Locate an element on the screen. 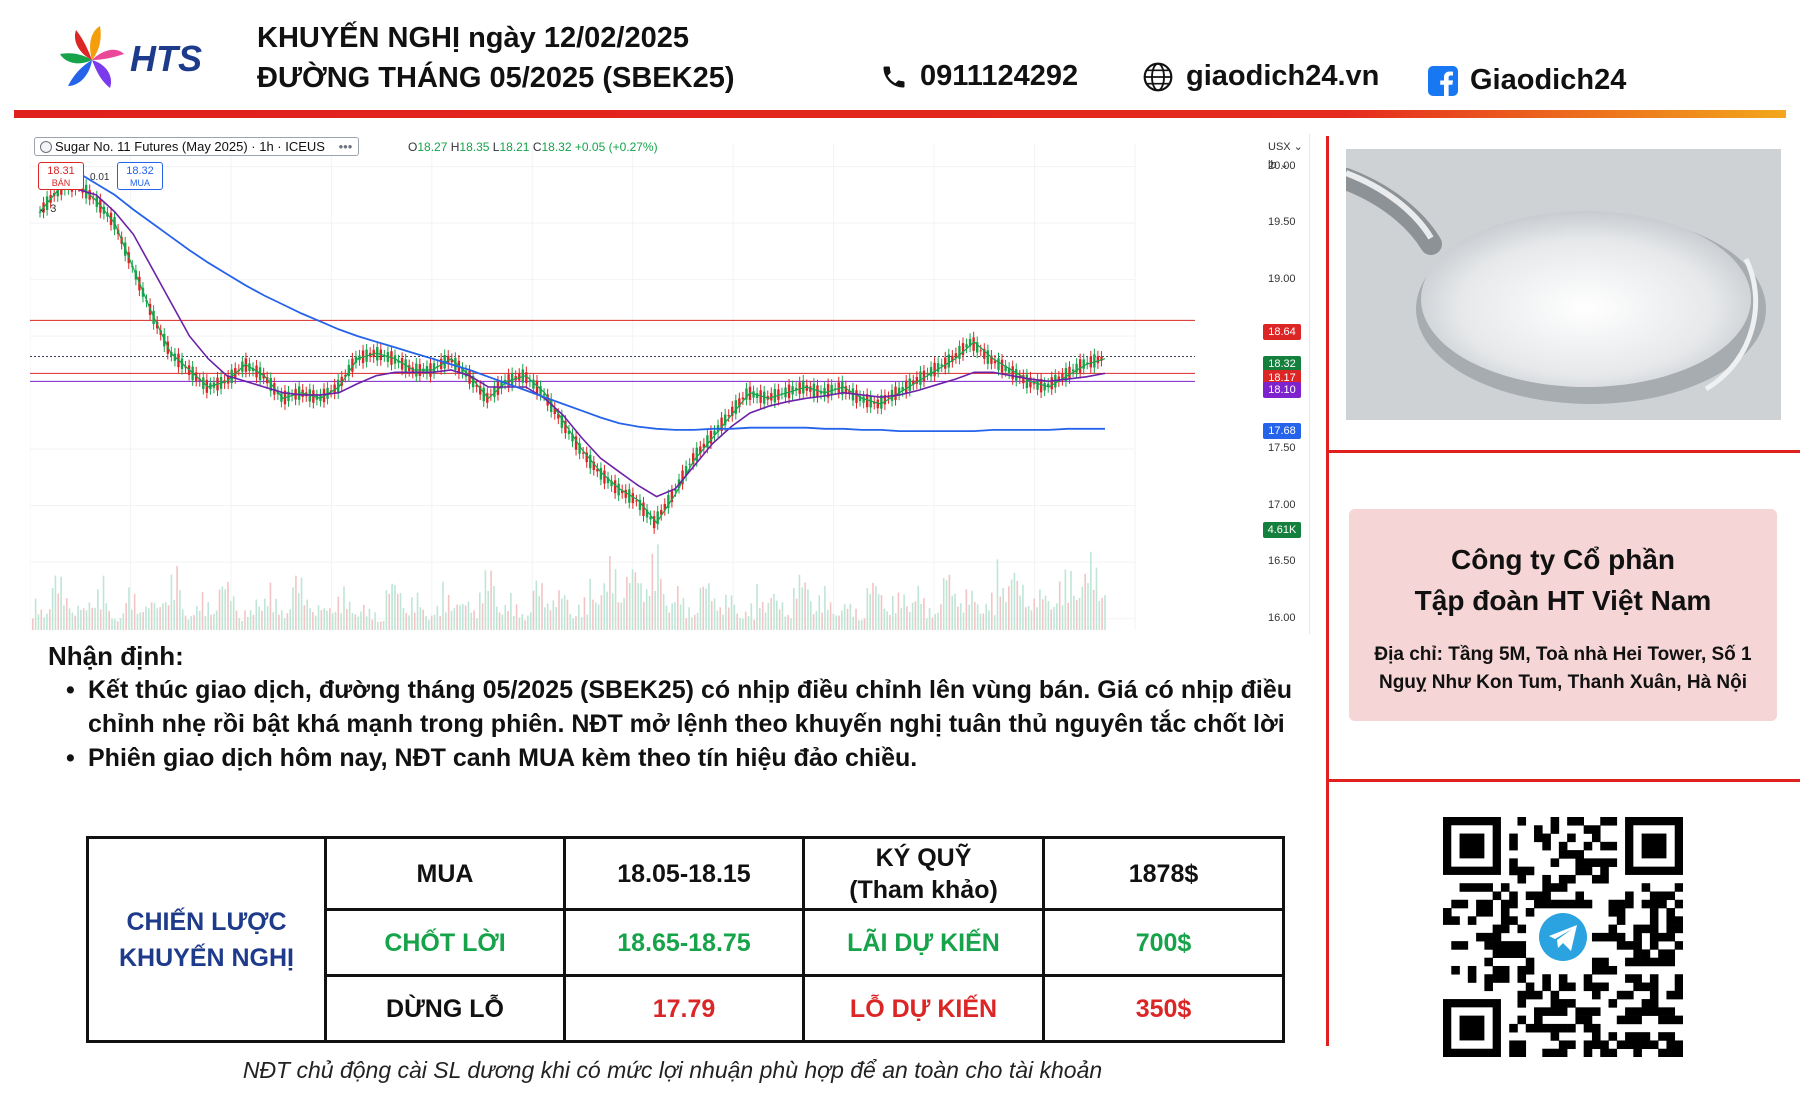  buy-button: 18.32 MUA is located at coordinates (140, 176).